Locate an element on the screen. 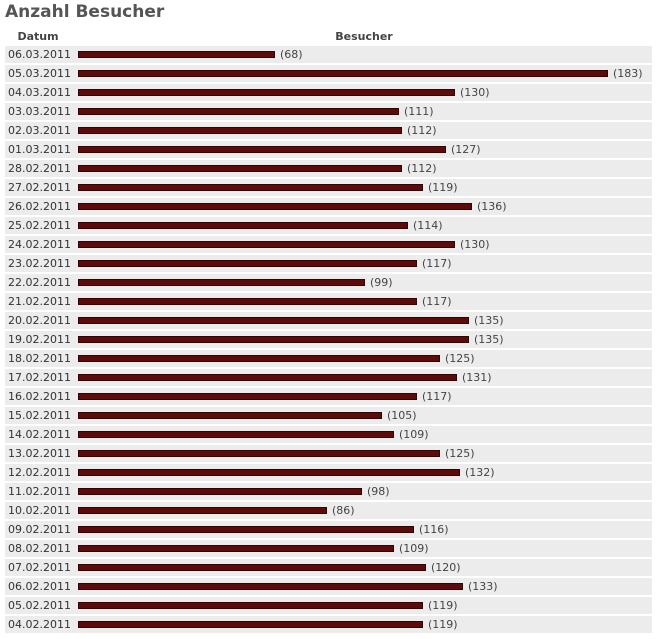 The width and height of the screenshot is (656, 639). table-row: 20.02.2011 (135) is located at coordinates (328, 320).